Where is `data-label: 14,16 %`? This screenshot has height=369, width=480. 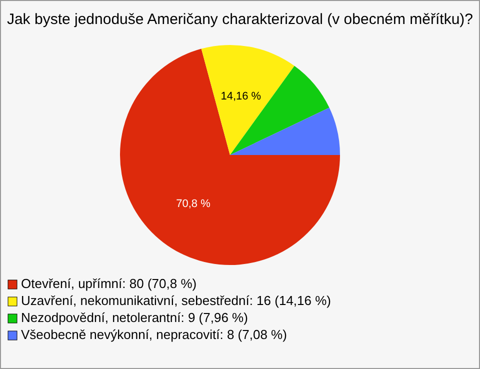
data-label: 14,16 % is located at coordinates (241, 96).